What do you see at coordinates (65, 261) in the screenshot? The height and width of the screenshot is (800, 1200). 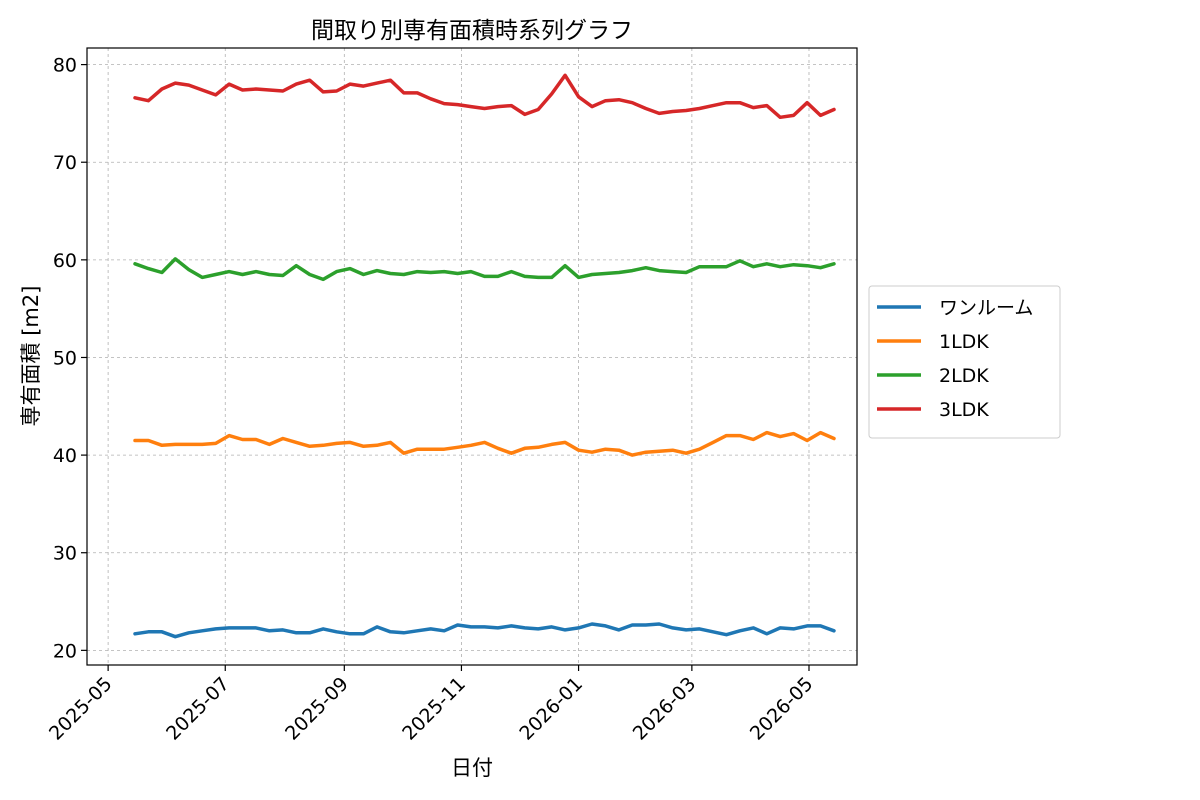 I see `y-tick-label: 60` at bounding box center [65, 261].